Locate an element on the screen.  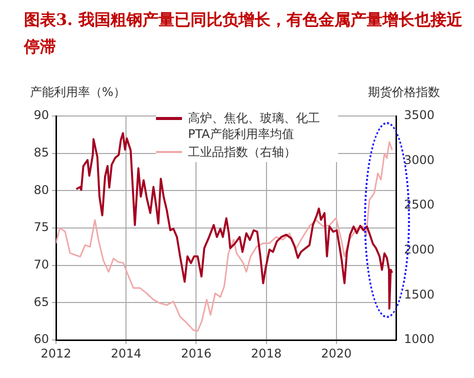
x-tick-label: 2014 is located at coordinates (126, 353).